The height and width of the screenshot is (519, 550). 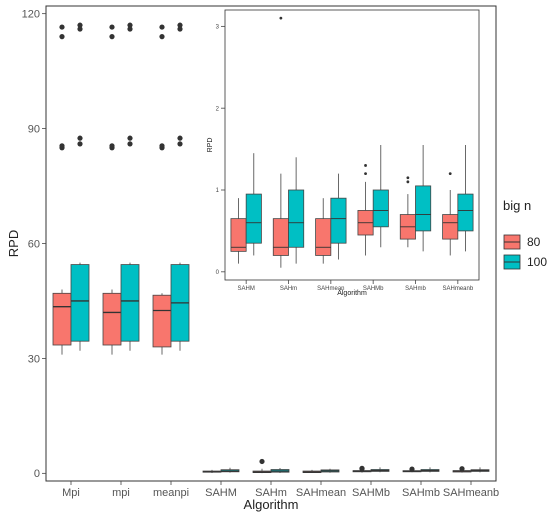 I want to click on inset-y-tick-label: 0, so click(x=218, y=273).